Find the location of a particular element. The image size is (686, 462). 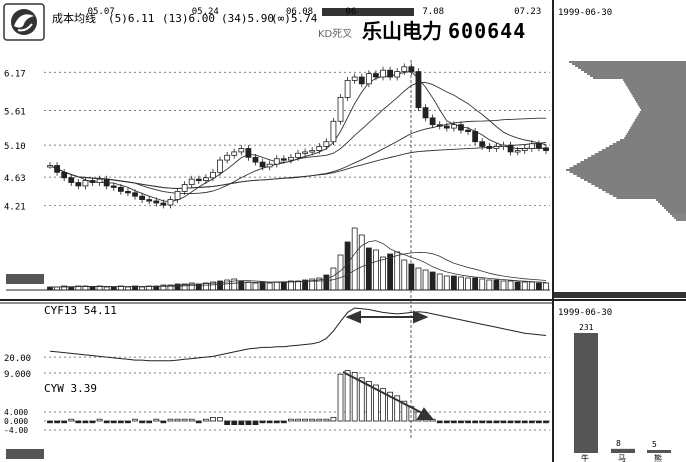

circle-swirl-logo-icon is located at coordinates (24, 22).